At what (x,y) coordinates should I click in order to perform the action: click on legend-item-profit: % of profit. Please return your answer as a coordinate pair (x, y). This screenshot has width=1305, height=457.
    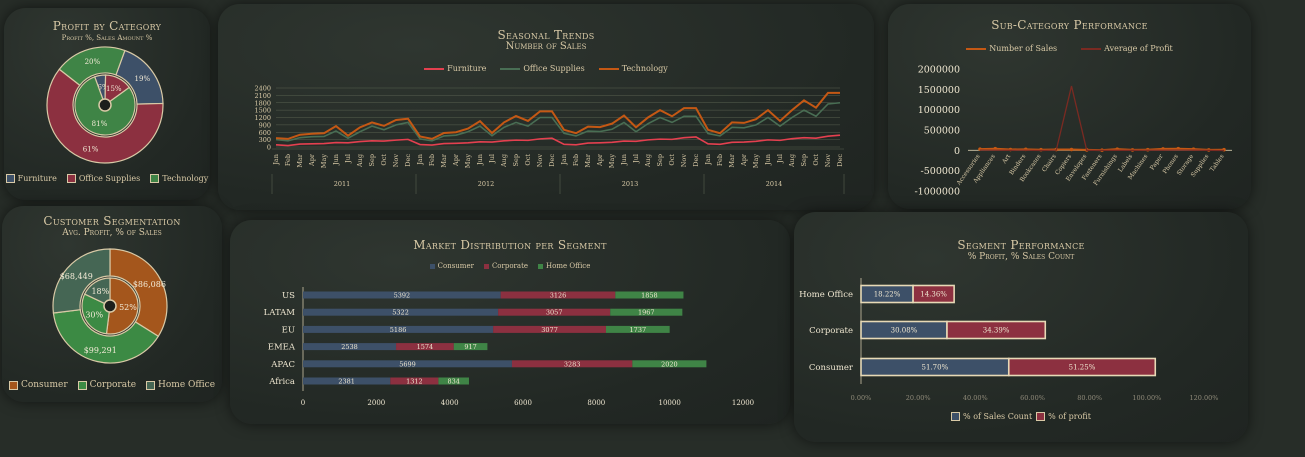
    Looking at the image, I should click on (1063, 416).